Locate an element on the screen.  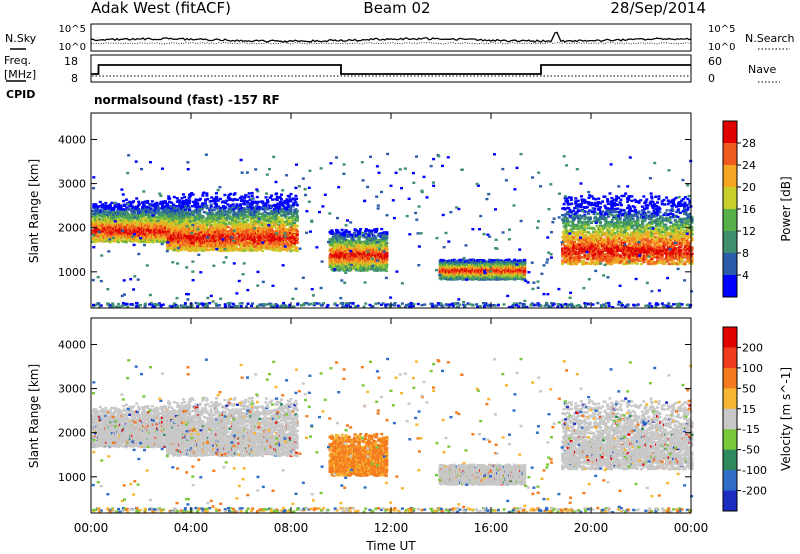
freq-tick-top: 18 is located at coordinates (71, 61).